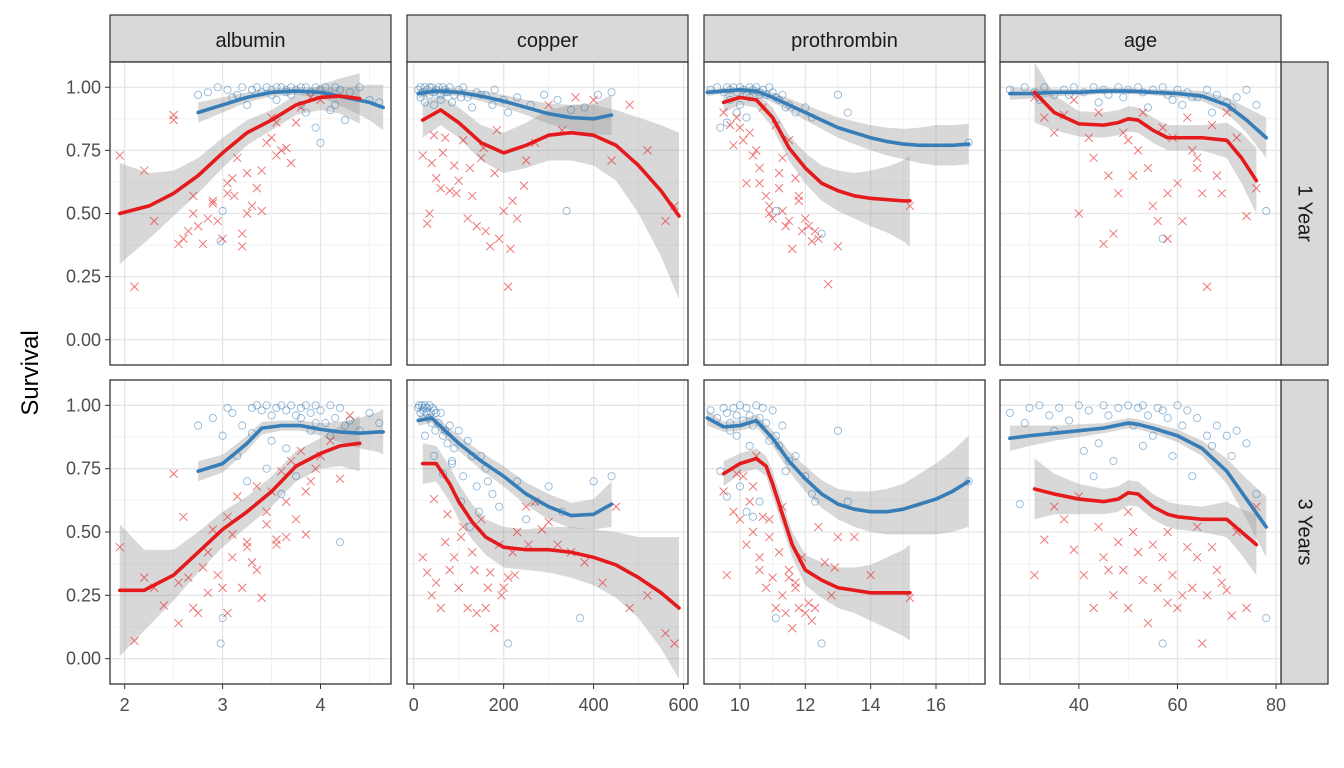  I want to click on panel-age-3yr, so click(1140, 532).